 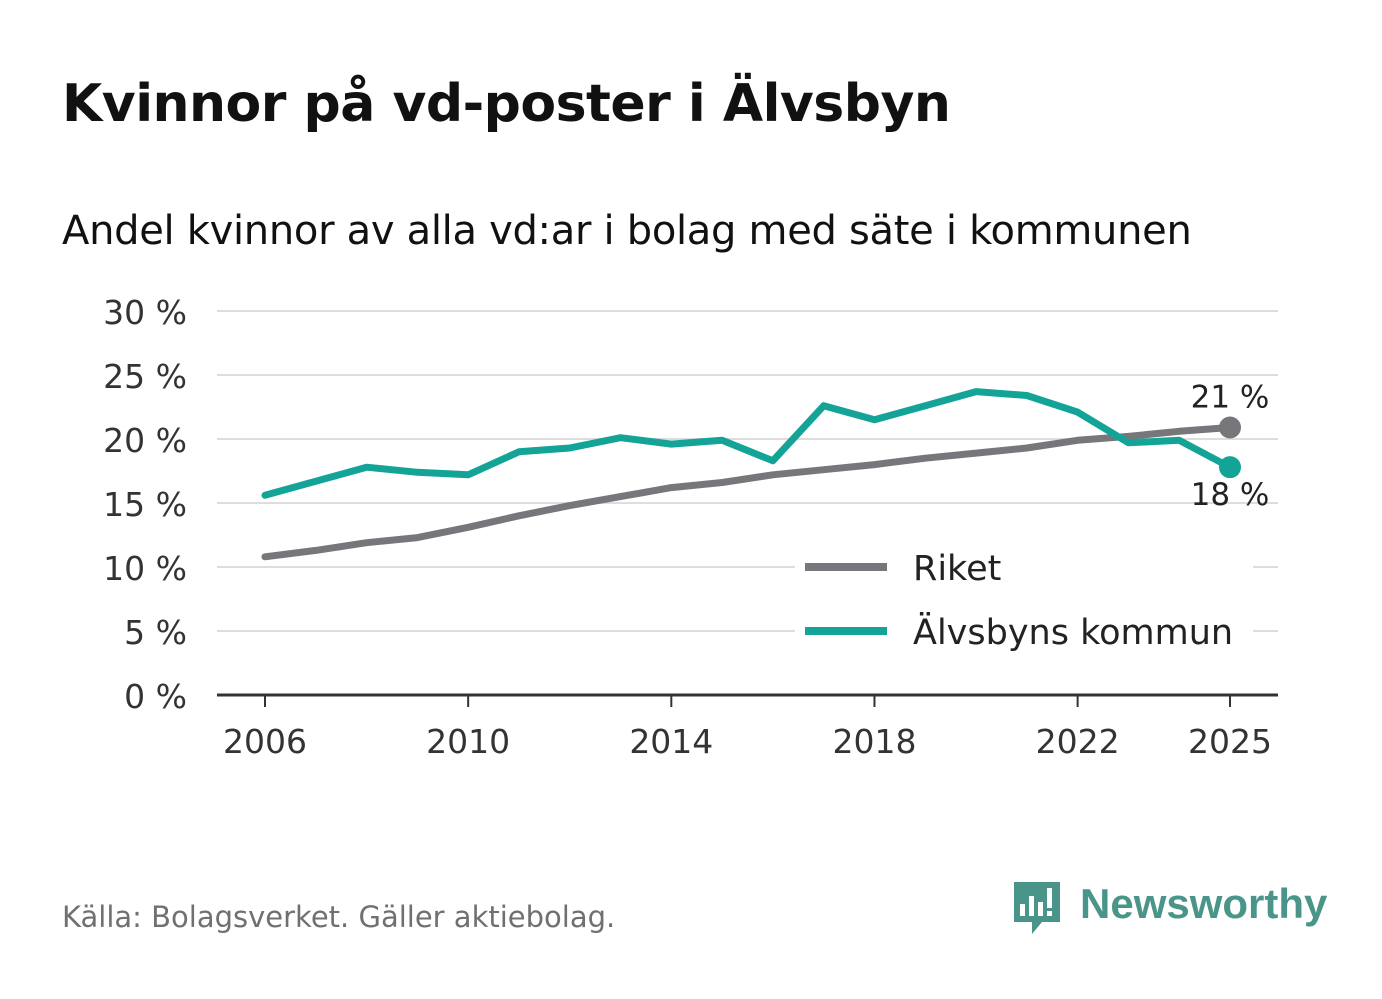 What do you see at coordinates (1230, 397) in the screenshot?
I see `end-label-riket: 21 %` at bounding box center [1230, 397].